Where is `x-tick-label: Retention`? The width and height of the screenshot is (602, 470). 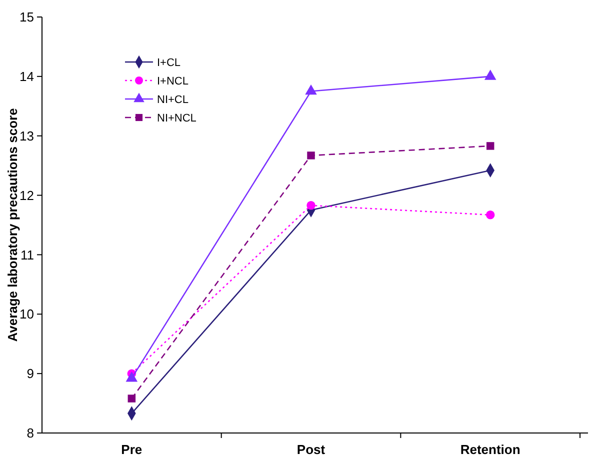 x-tick-label: Retention is located at coordinates (490, 449).